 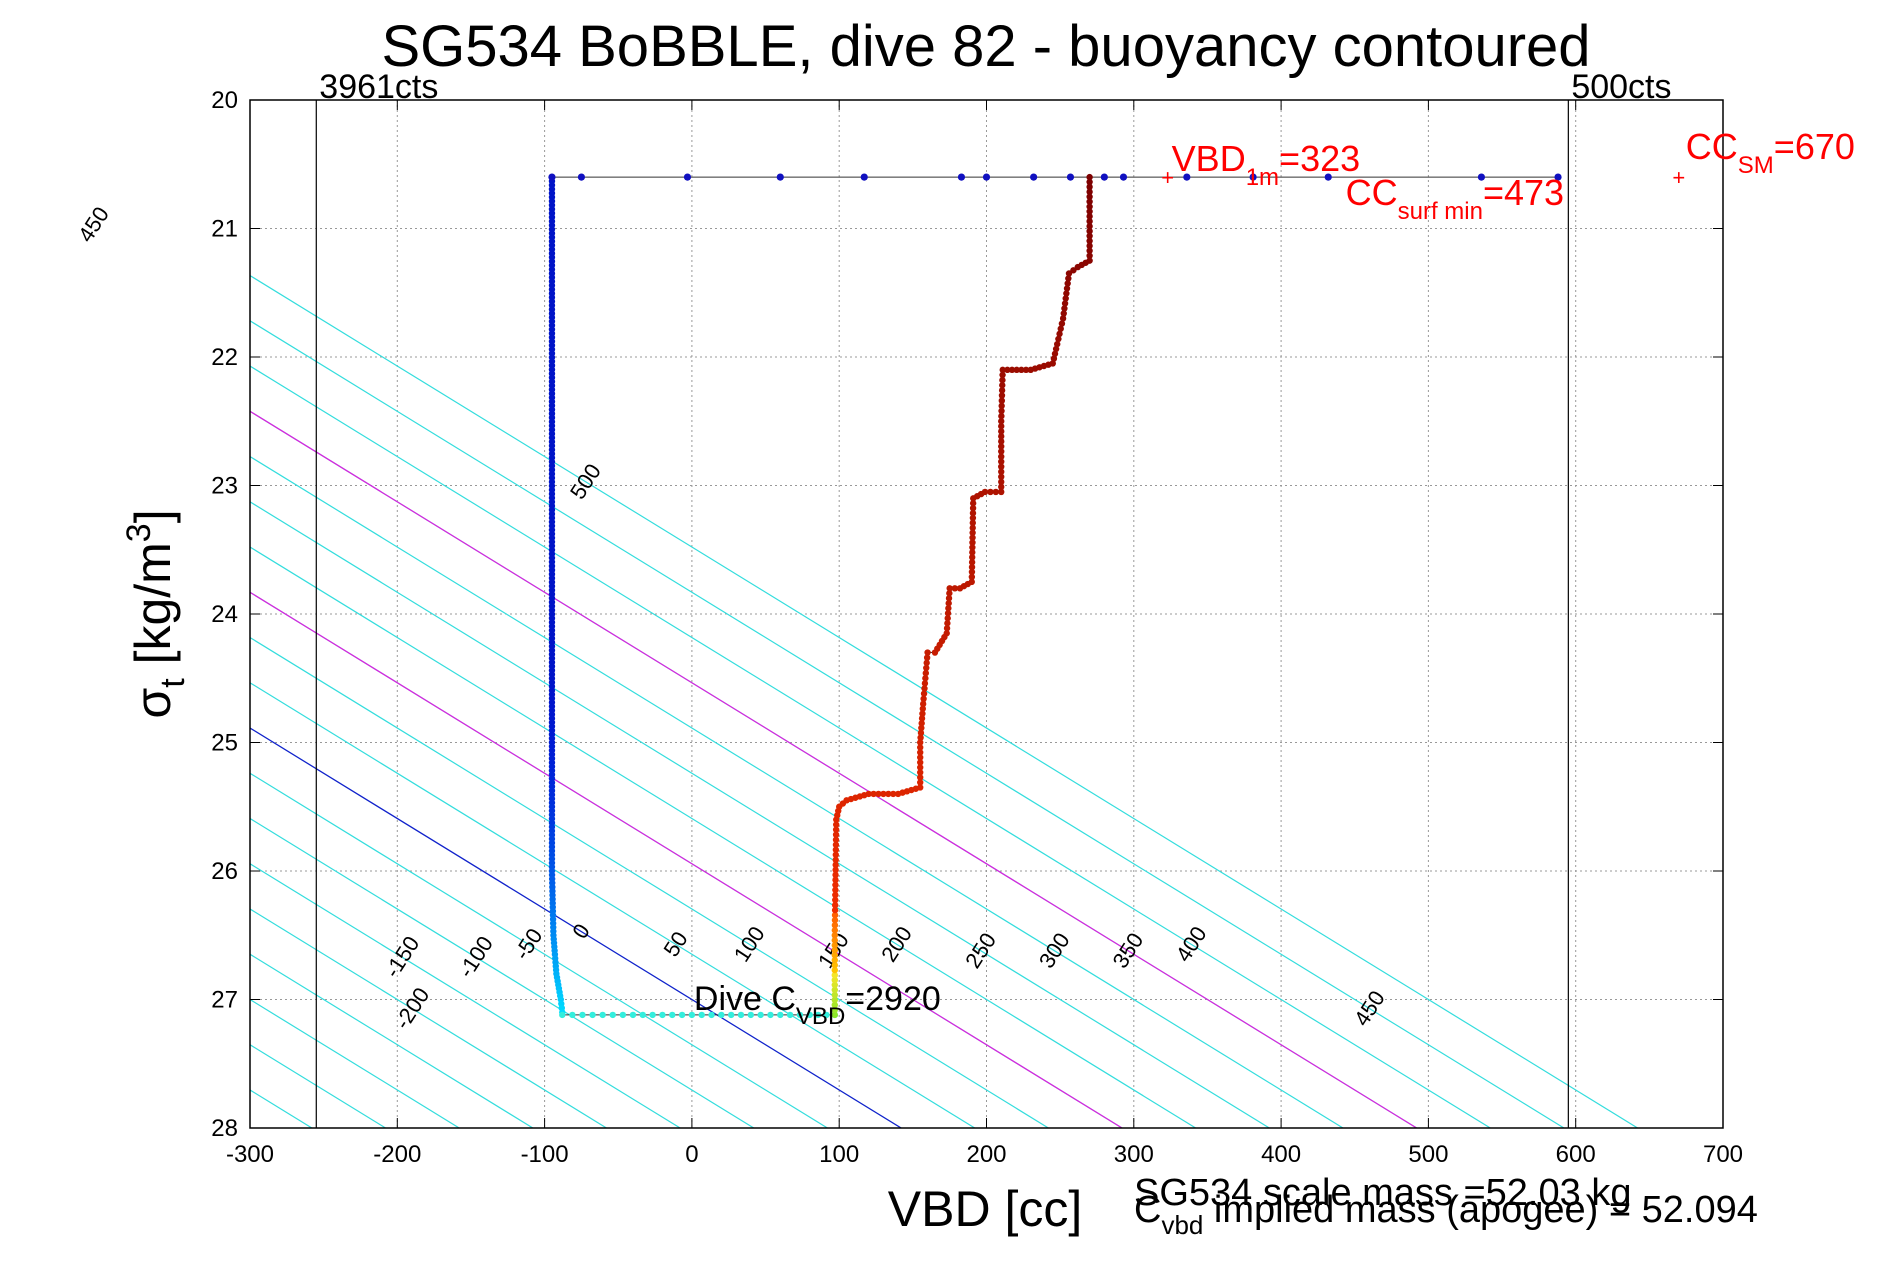 What do you see at coordinates (817, 1005) in the screenshot?
I see `annotation-divecvbd: Dive CVBD=2920` at bounding box center [817, 1005].